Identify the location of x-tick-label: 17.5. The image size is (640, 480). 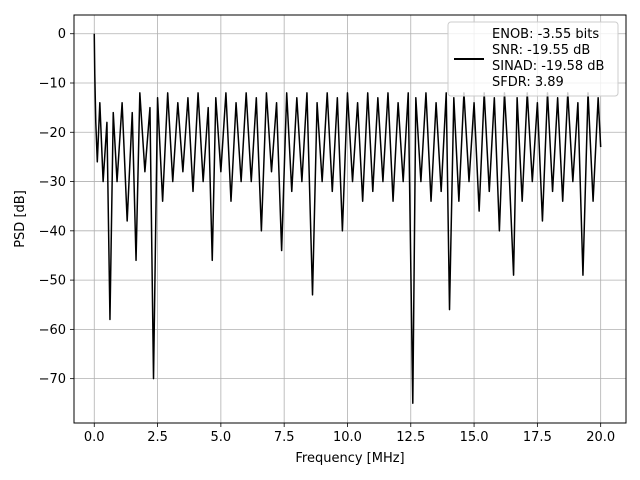
(537, 437).